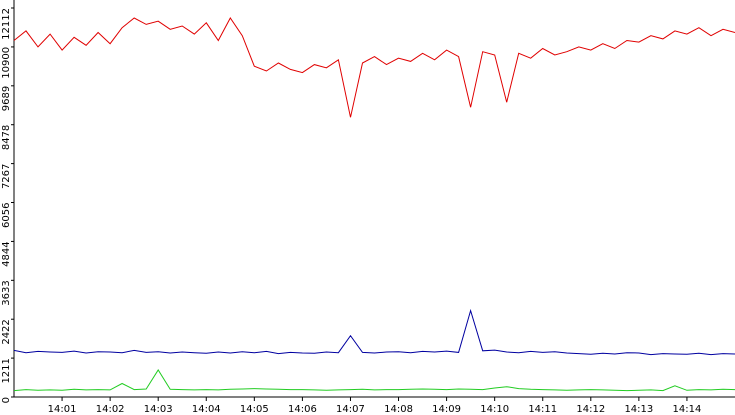  I want to click on y-tick-label: 1211, so click(6, 370).